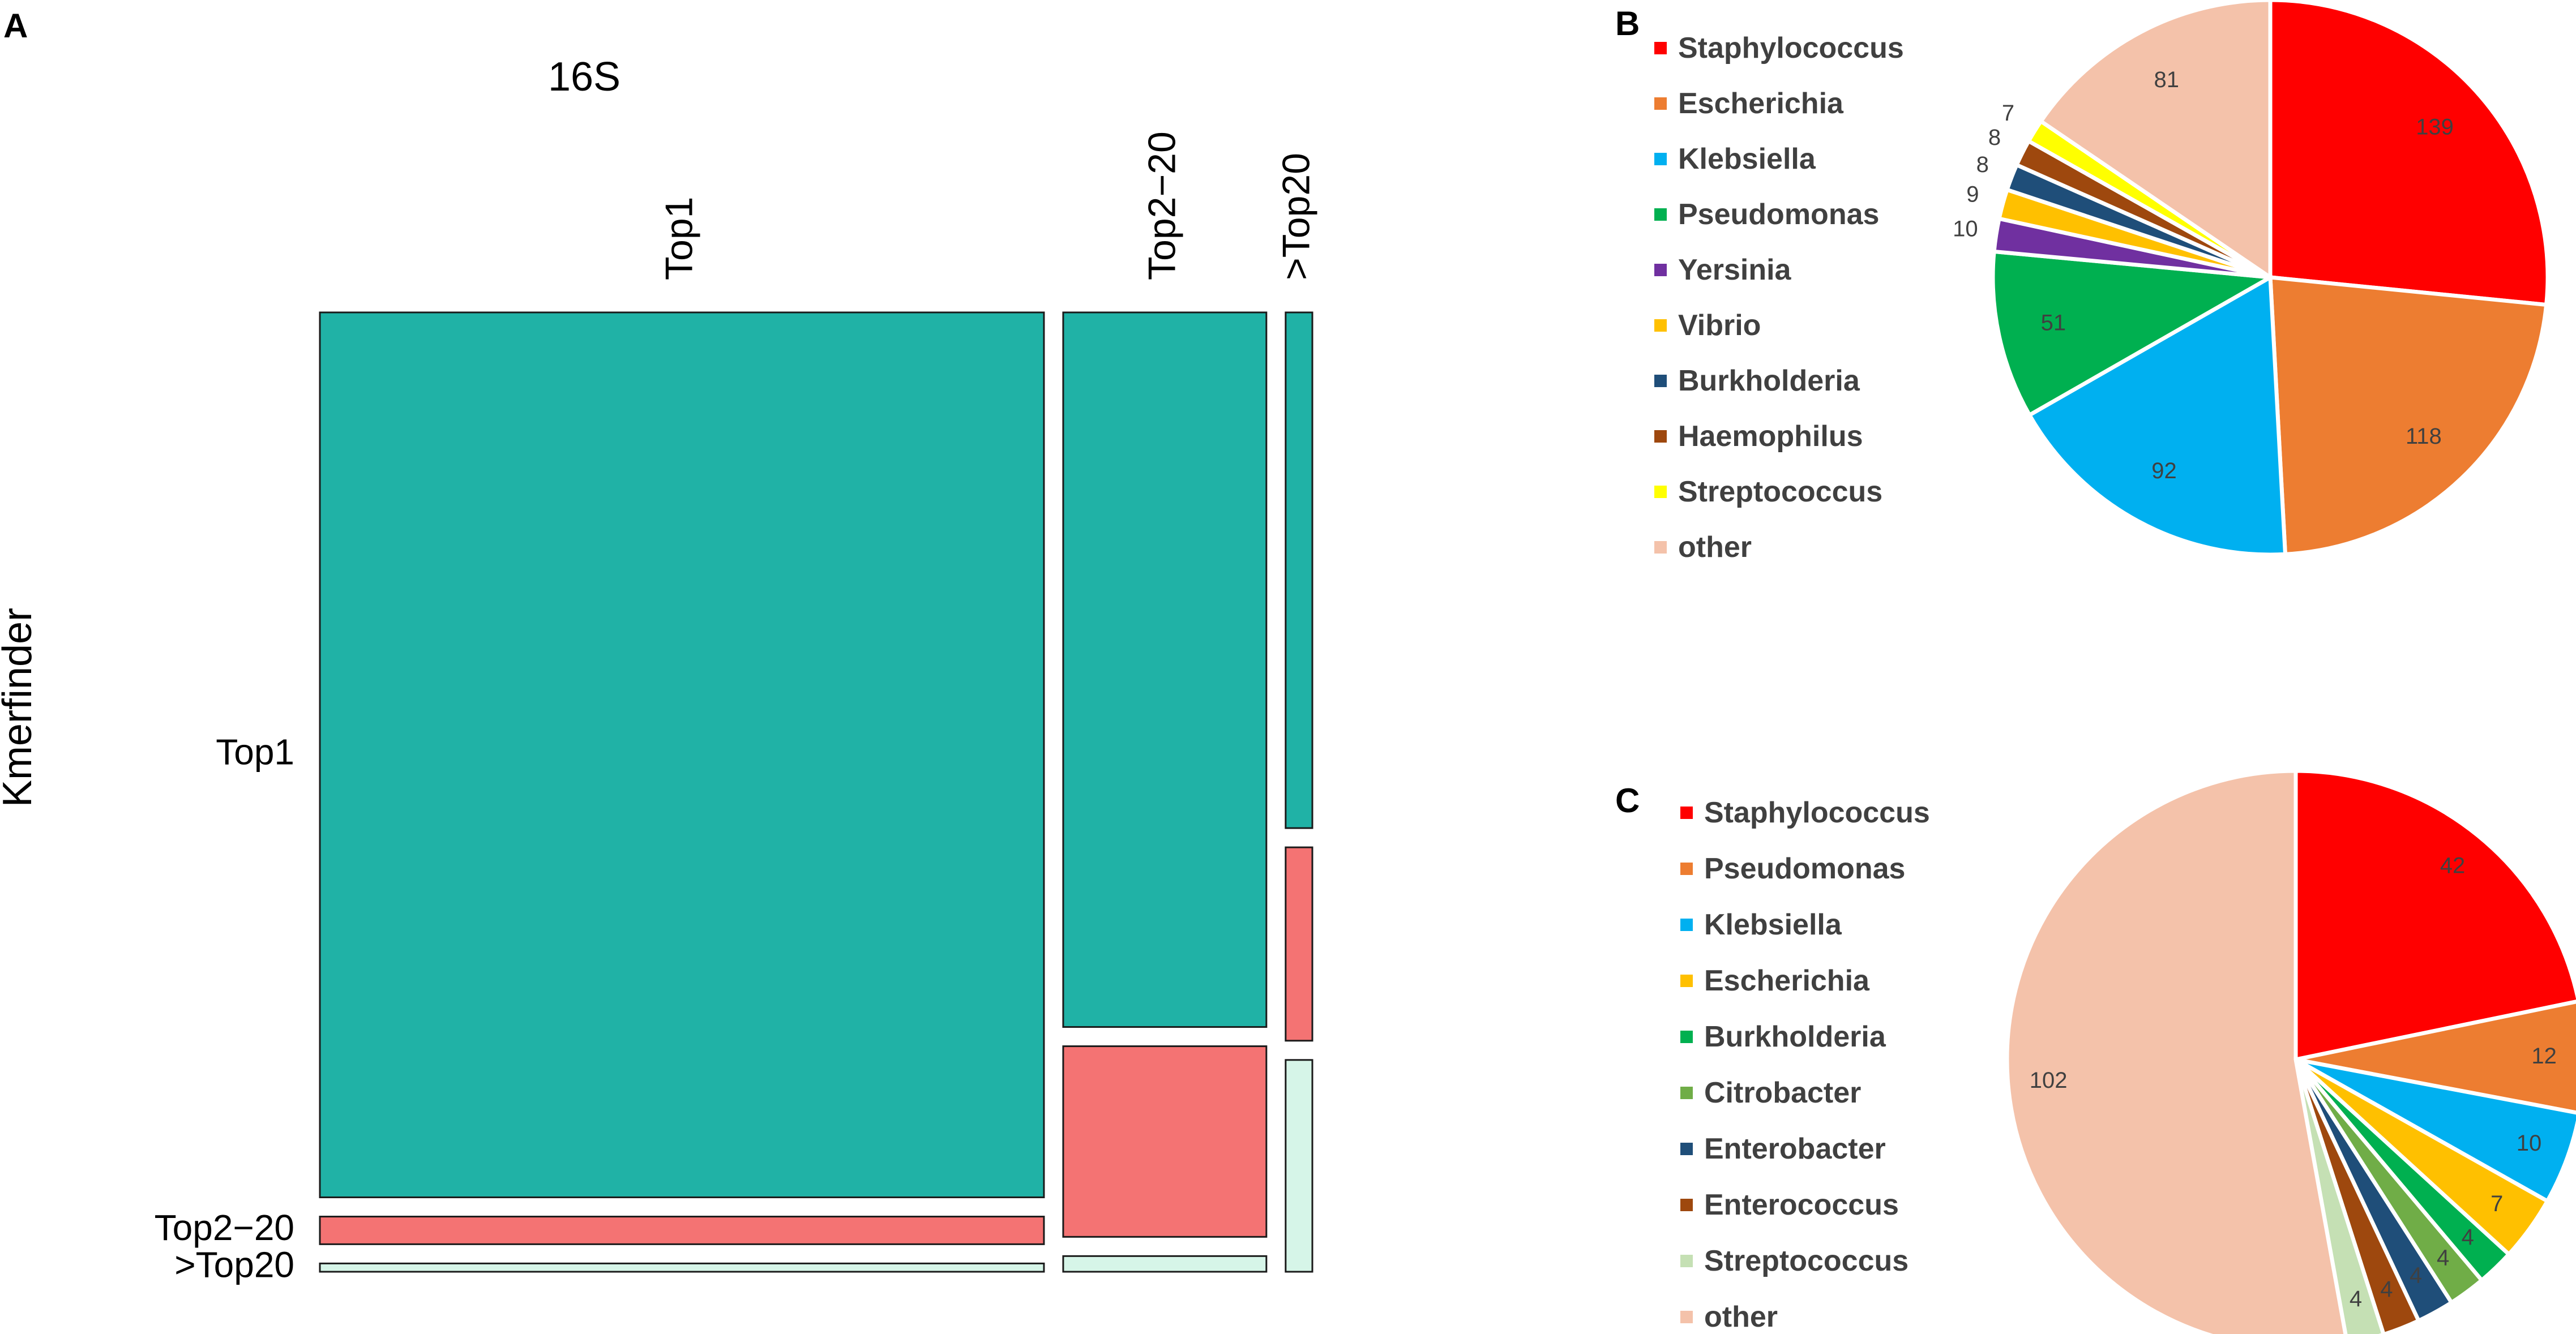  What do you see at coordinates (1627, 801) in the screenshot?
I see `panel-label-c: C` at bounding box center [1627, 801].